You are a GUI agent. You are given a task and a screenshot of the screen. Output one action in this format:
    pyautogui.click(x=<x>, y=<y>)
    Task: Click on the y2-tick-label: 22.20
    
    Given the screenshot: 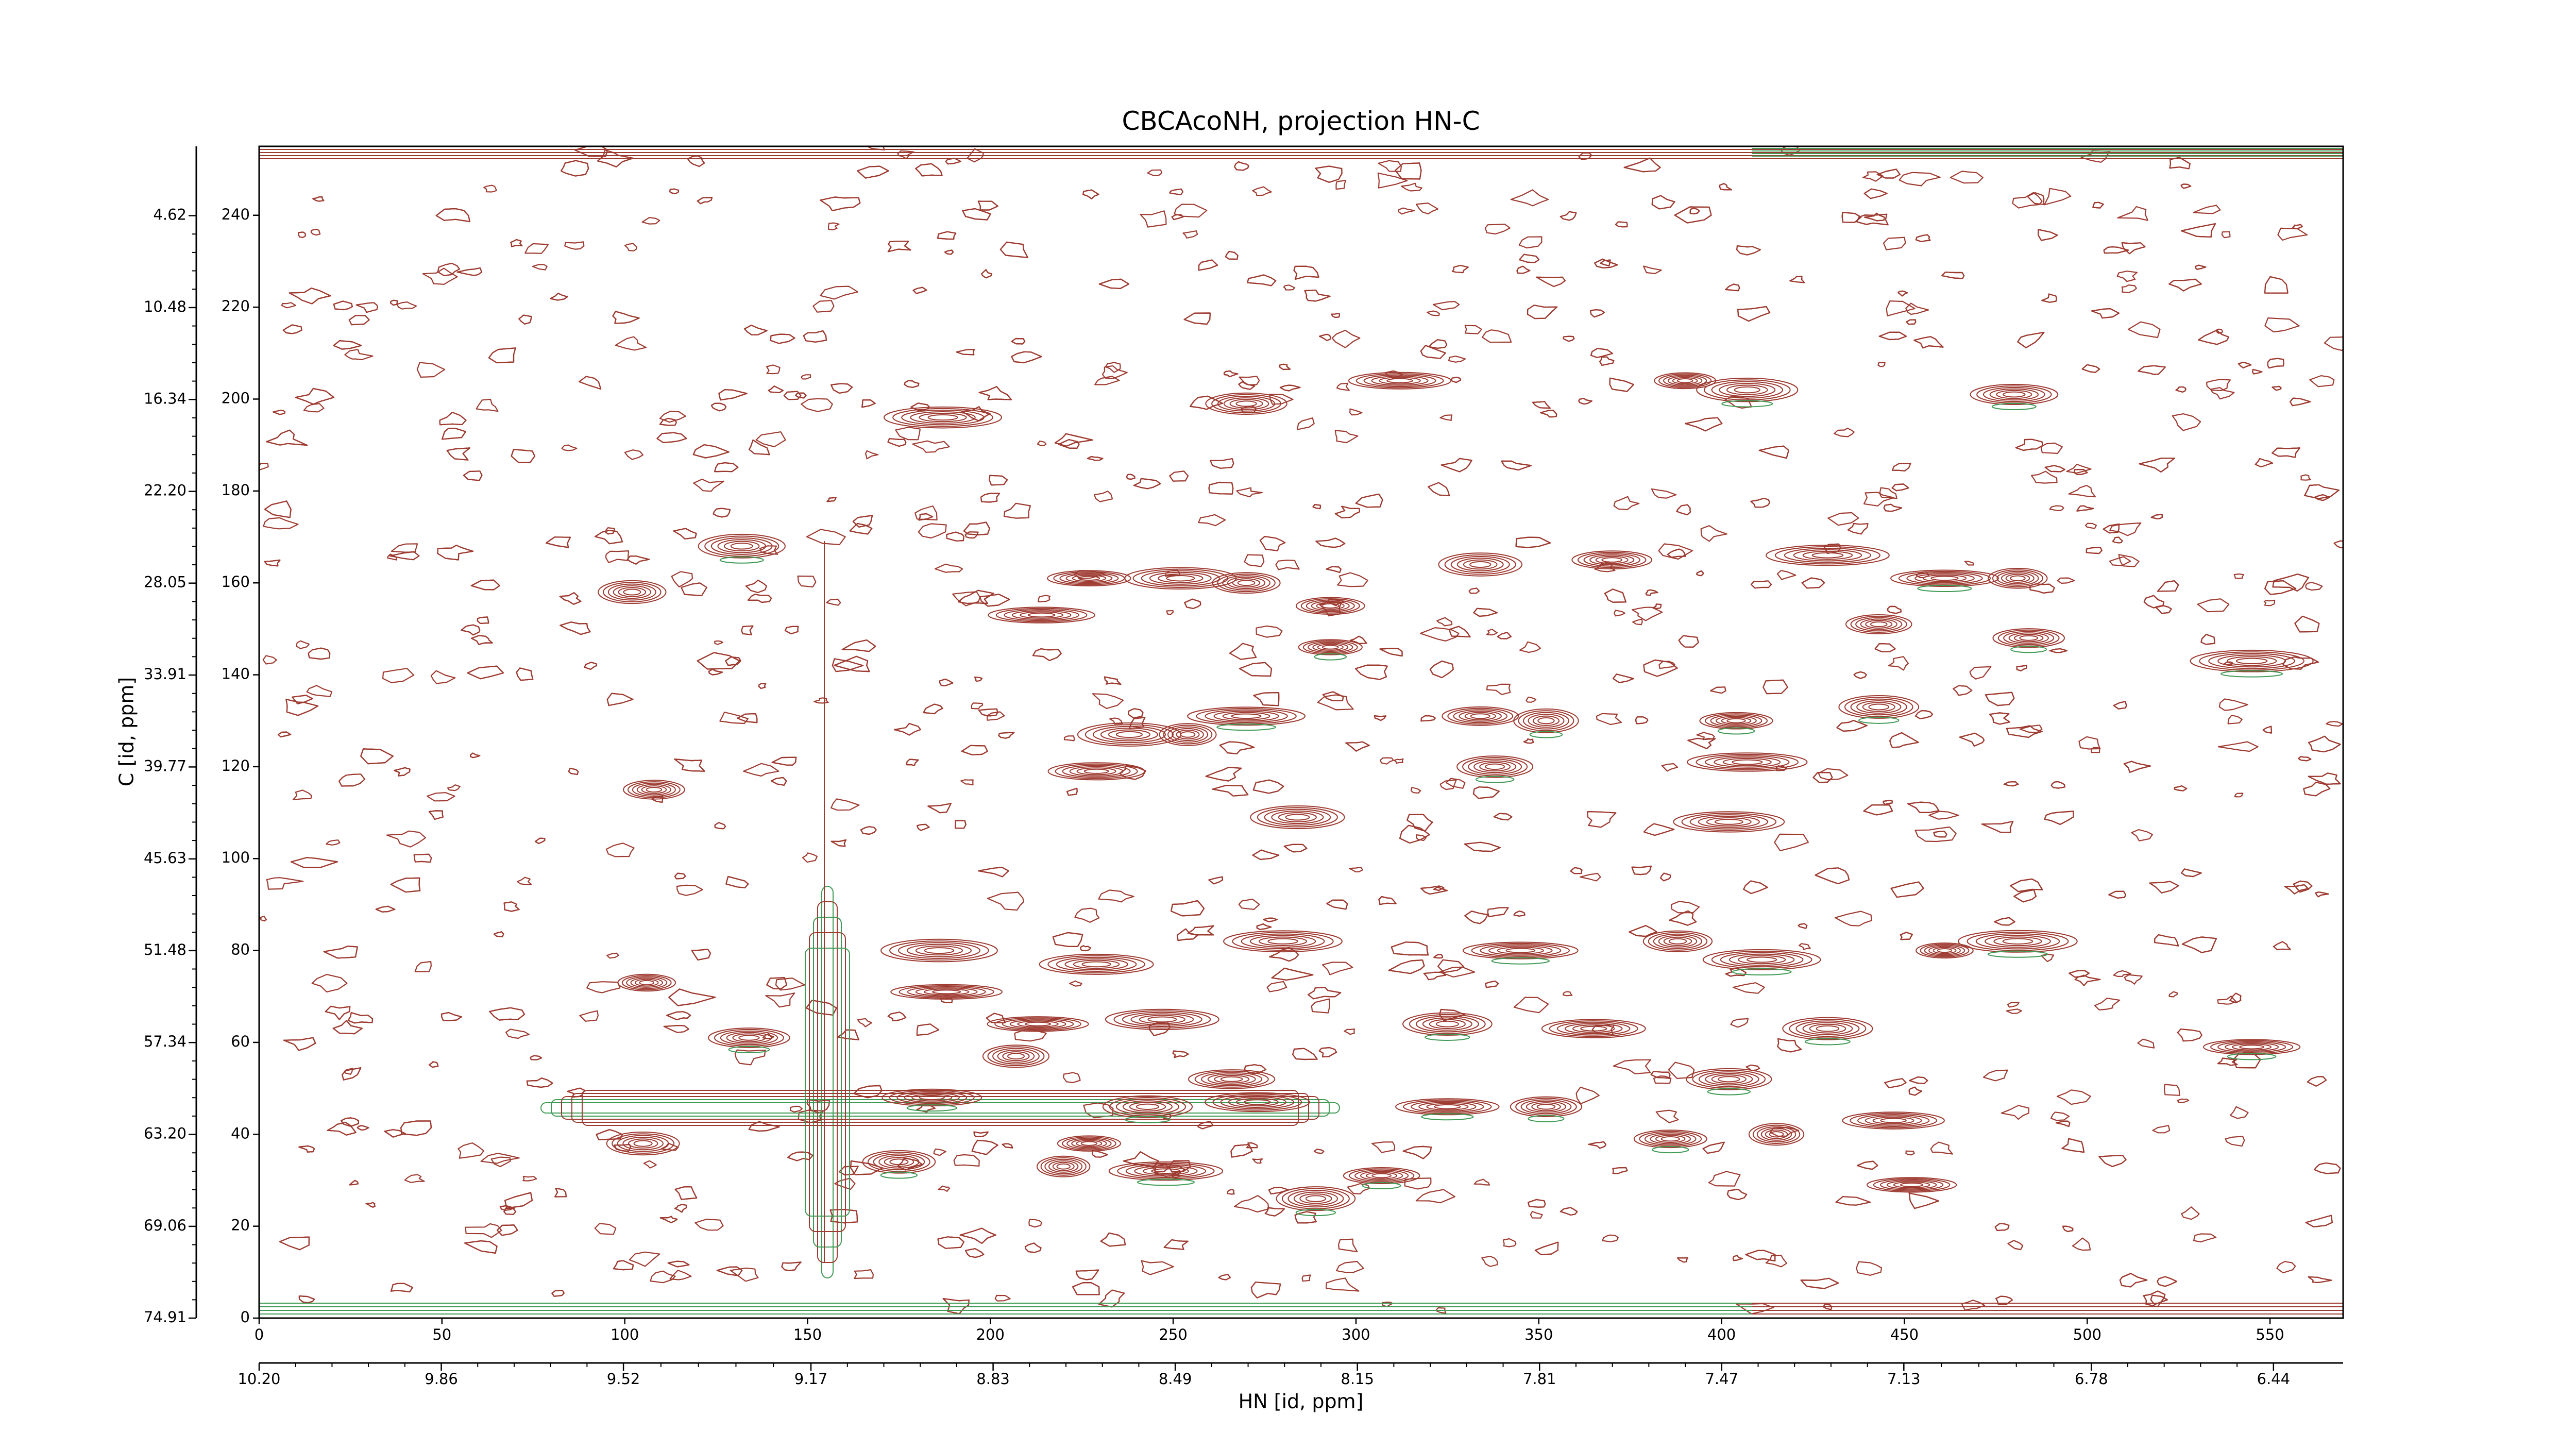 What is the action you would take?
    pyautogui.click(x=165, y=490)
    